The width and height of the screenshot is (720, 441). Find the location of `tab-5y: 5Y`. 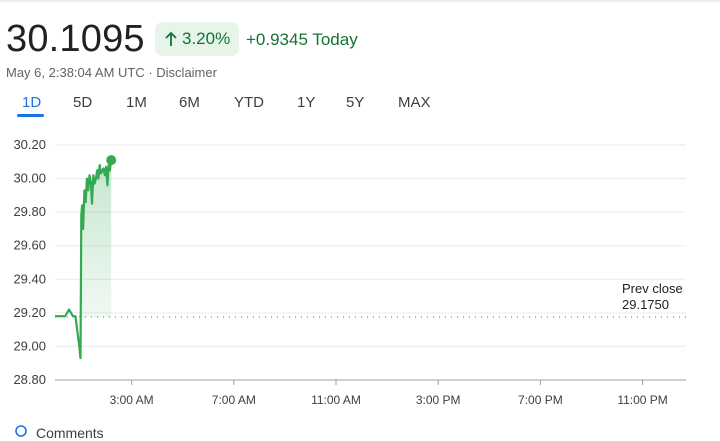

tab-5y: 5Y is located at coordinates (355, 102).